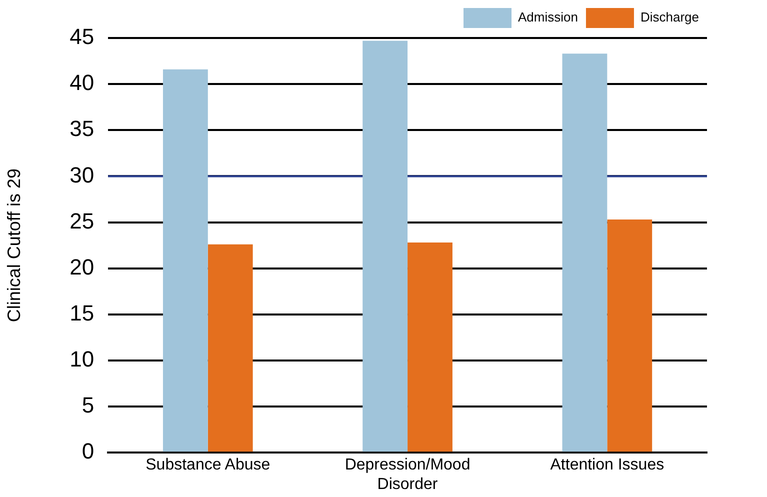  What do you see at coordinates (82, 221) in the screenshot?
I see `y-tick-label: 25` at bounding box center [82, 221].